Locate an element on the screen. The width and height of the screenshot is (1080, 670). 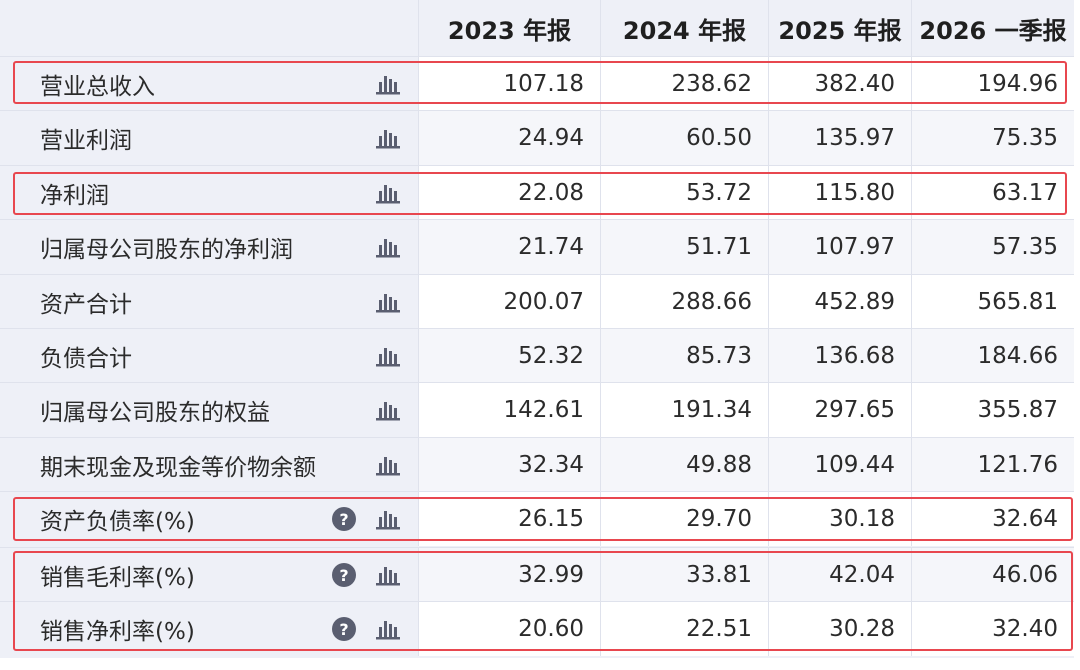
row-label-cell: 负债合计 is located at coordinates (209, 356).